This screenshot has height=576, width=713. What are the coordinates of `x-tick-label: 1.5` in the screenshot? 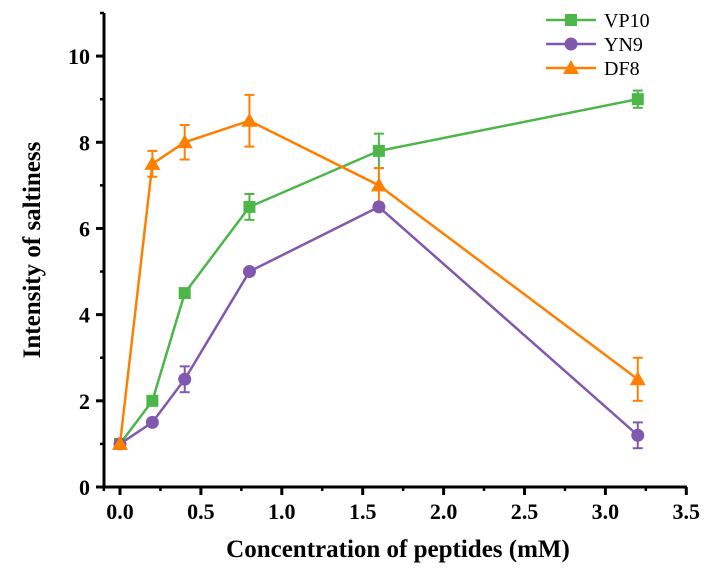 It's located at (363, 511).